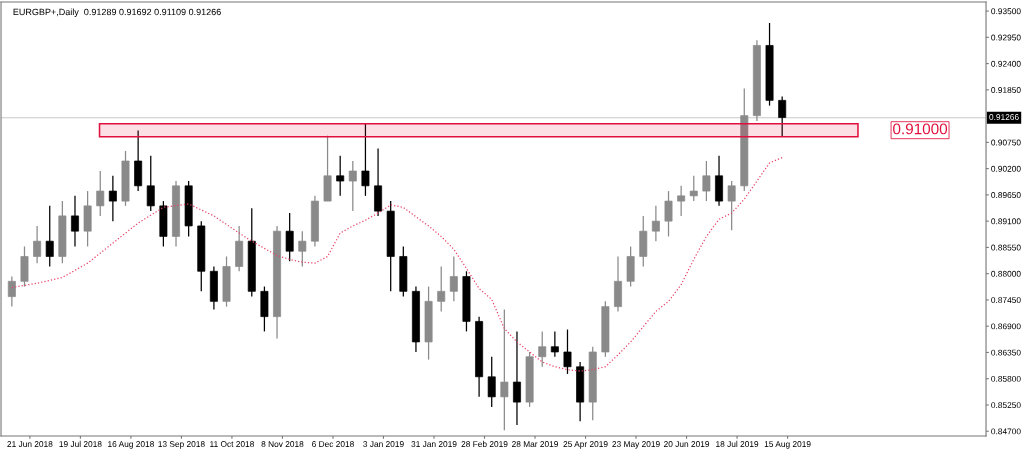  What do you see at coordinates (1006, 11) in the screenshot?
I see `y-tick-label: 0.93500` at bounding box center [1006, 11].